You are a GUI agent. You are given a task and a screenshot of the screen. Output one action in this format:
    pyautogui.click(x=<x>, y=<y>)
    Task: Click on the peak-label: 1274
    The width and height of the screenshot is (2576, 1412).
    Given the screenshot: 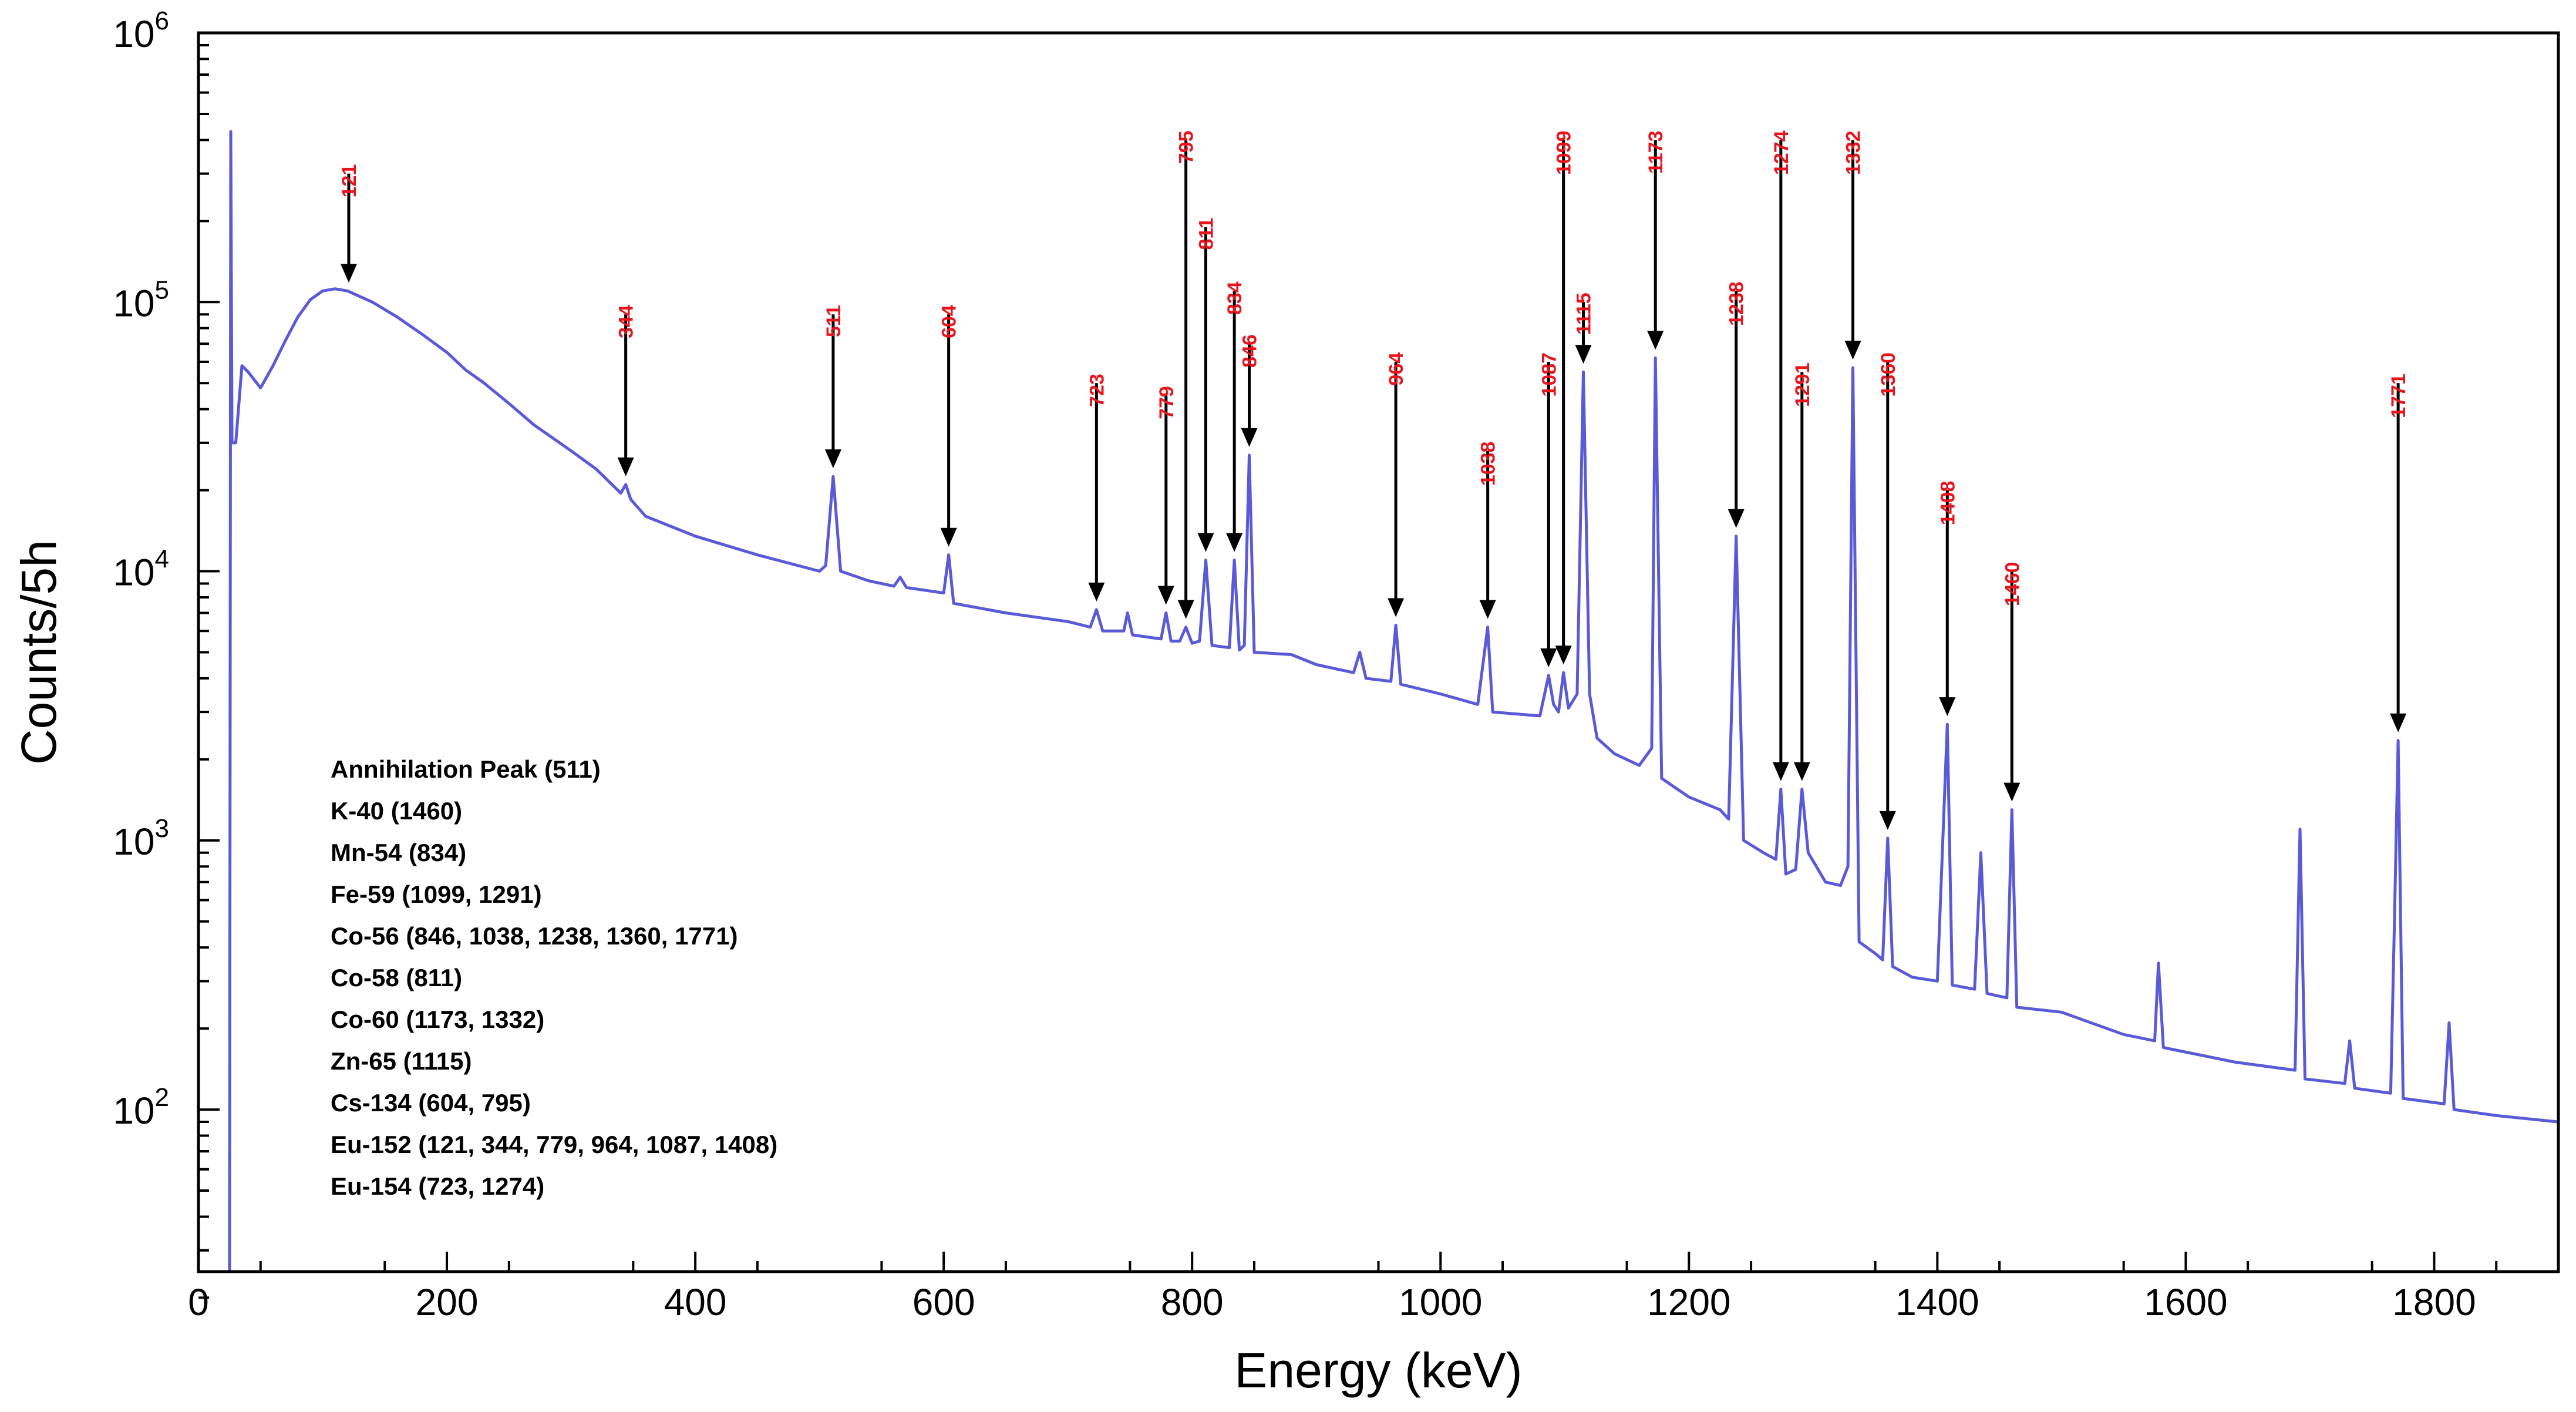 What is the action you would take?
    pyautogui.click(x=1781, y=152)
    